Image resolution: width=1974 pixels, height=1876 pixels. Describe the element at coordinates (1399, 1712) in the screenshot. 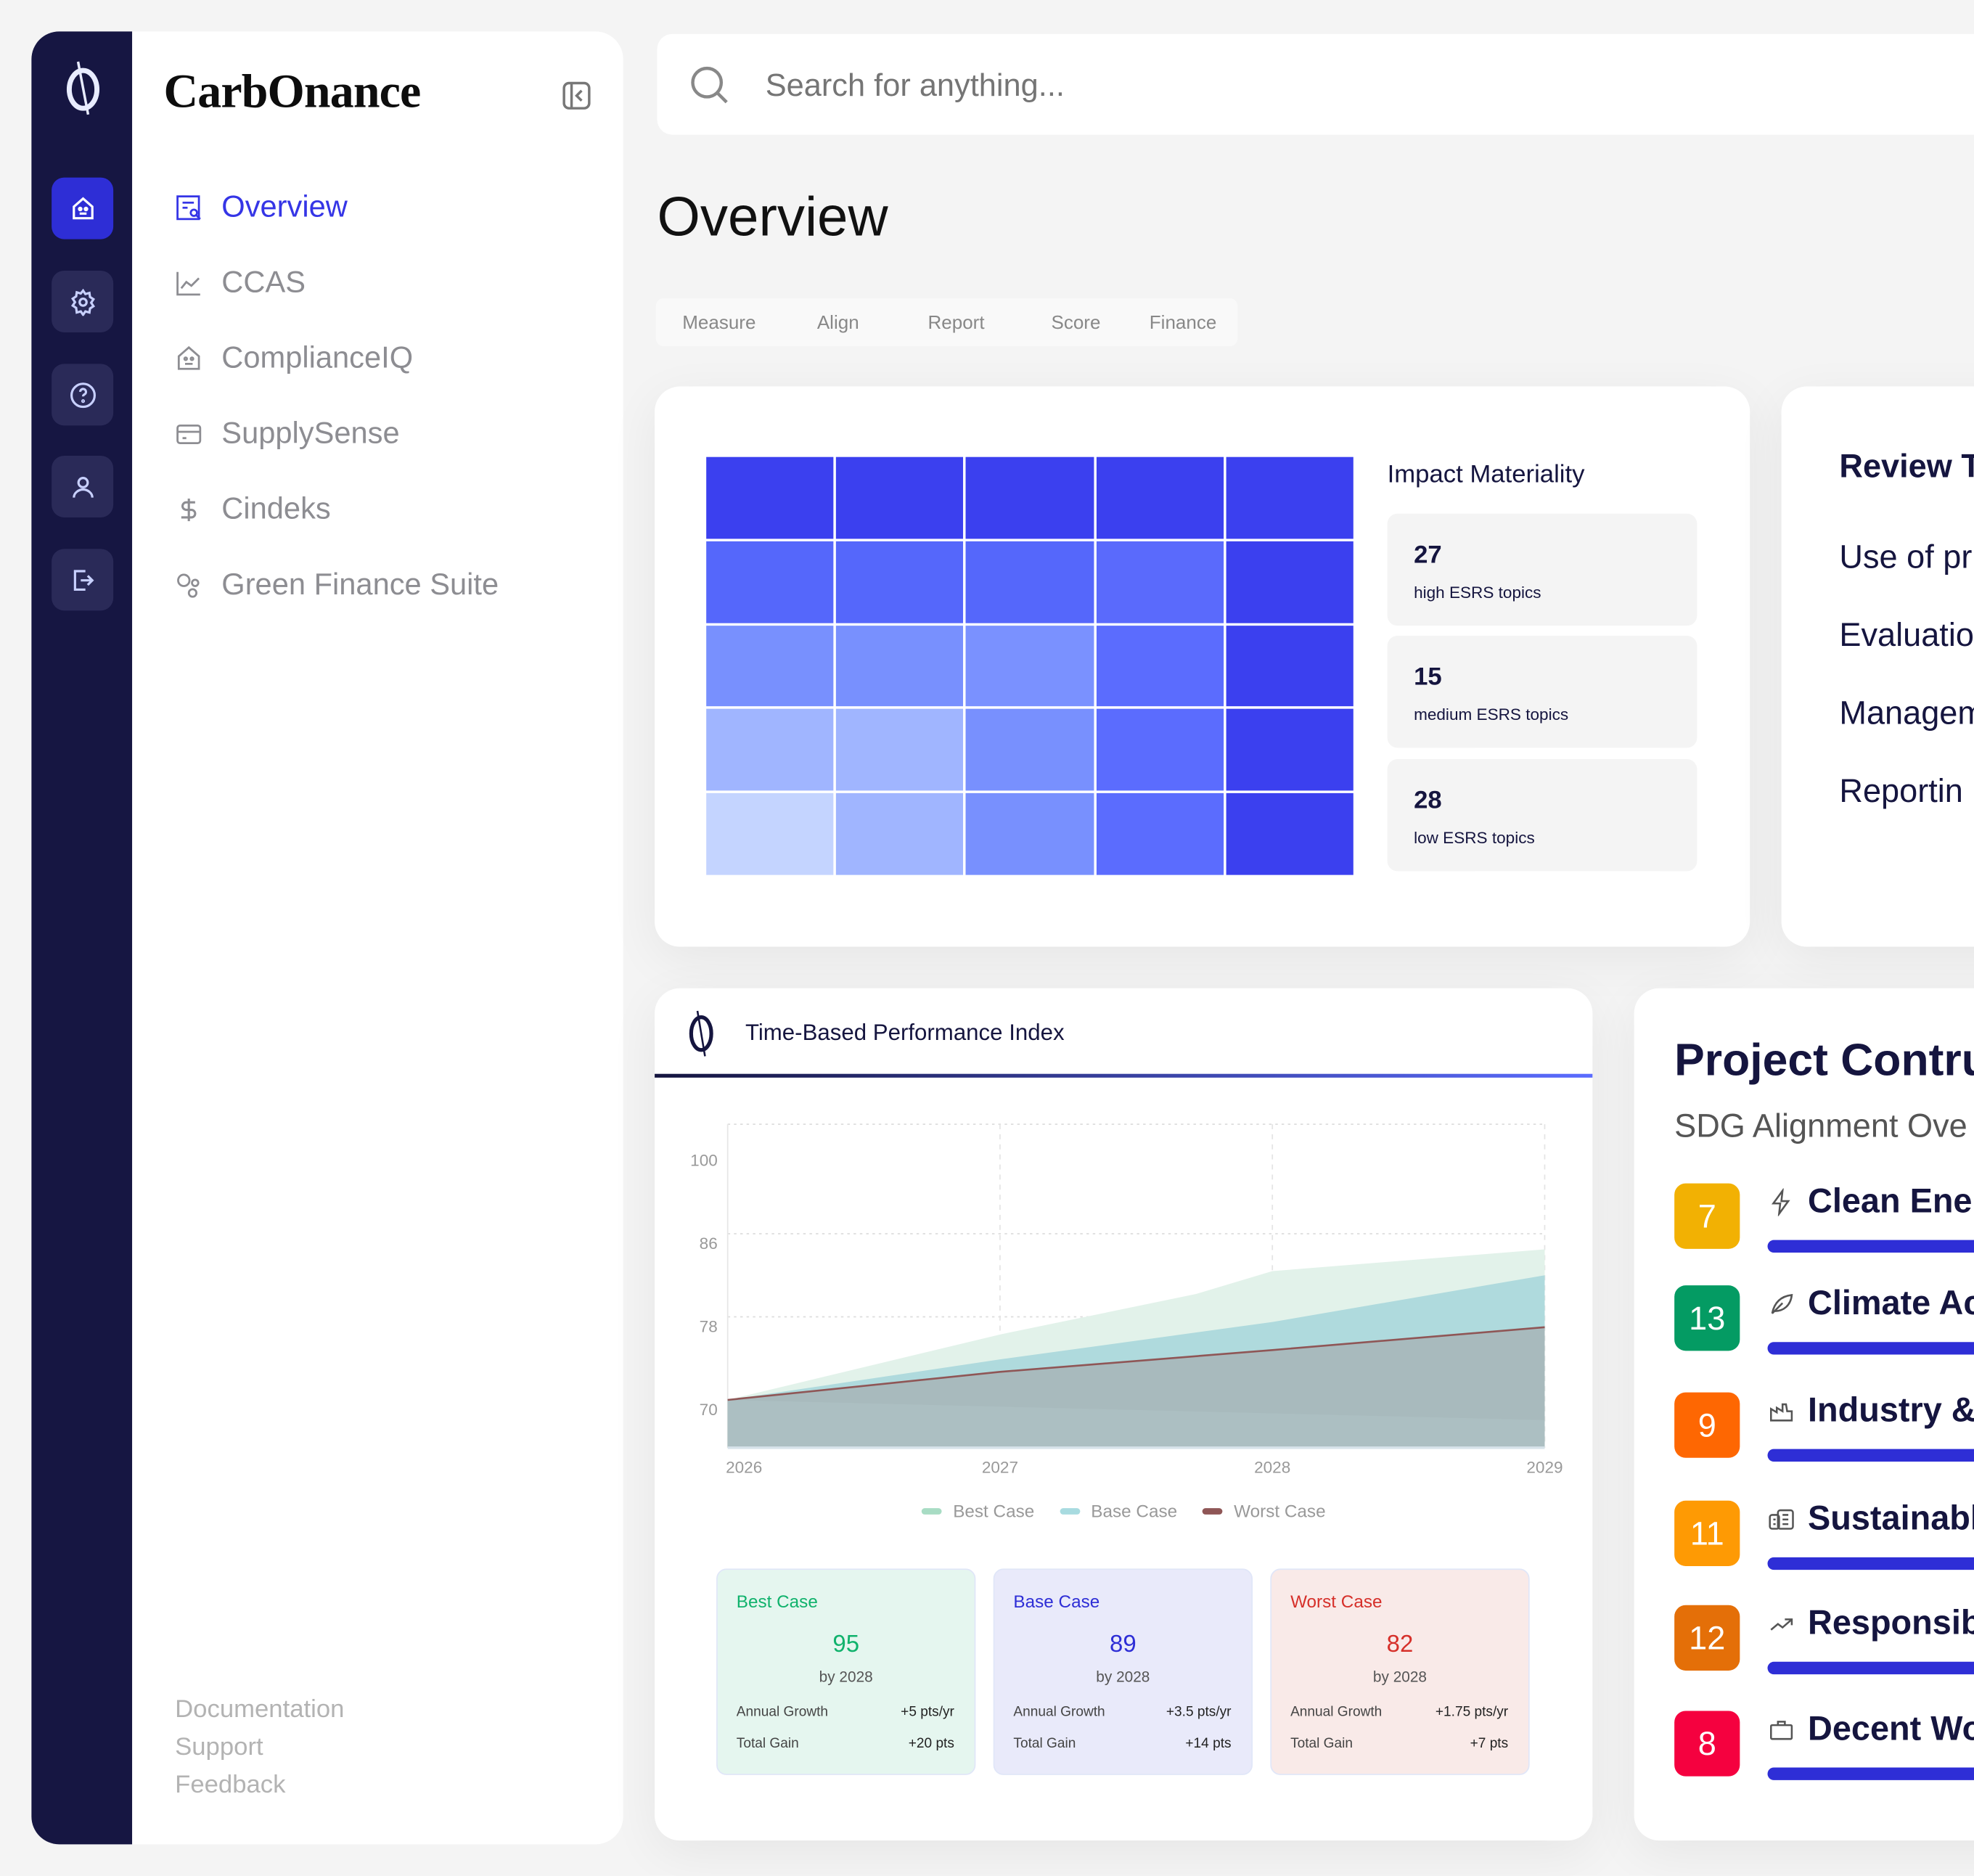

I see `annual-growth-row: Annual Growth +1.75 pts/yr` at that location.